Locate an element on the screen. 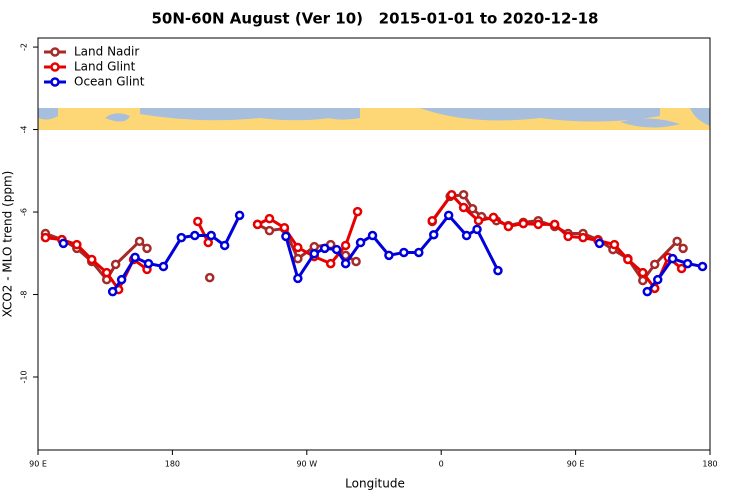 Image resolution: width=750 pixels, height=500 pixels. x-tick-label: 0 is located at coordinates (441, 464).